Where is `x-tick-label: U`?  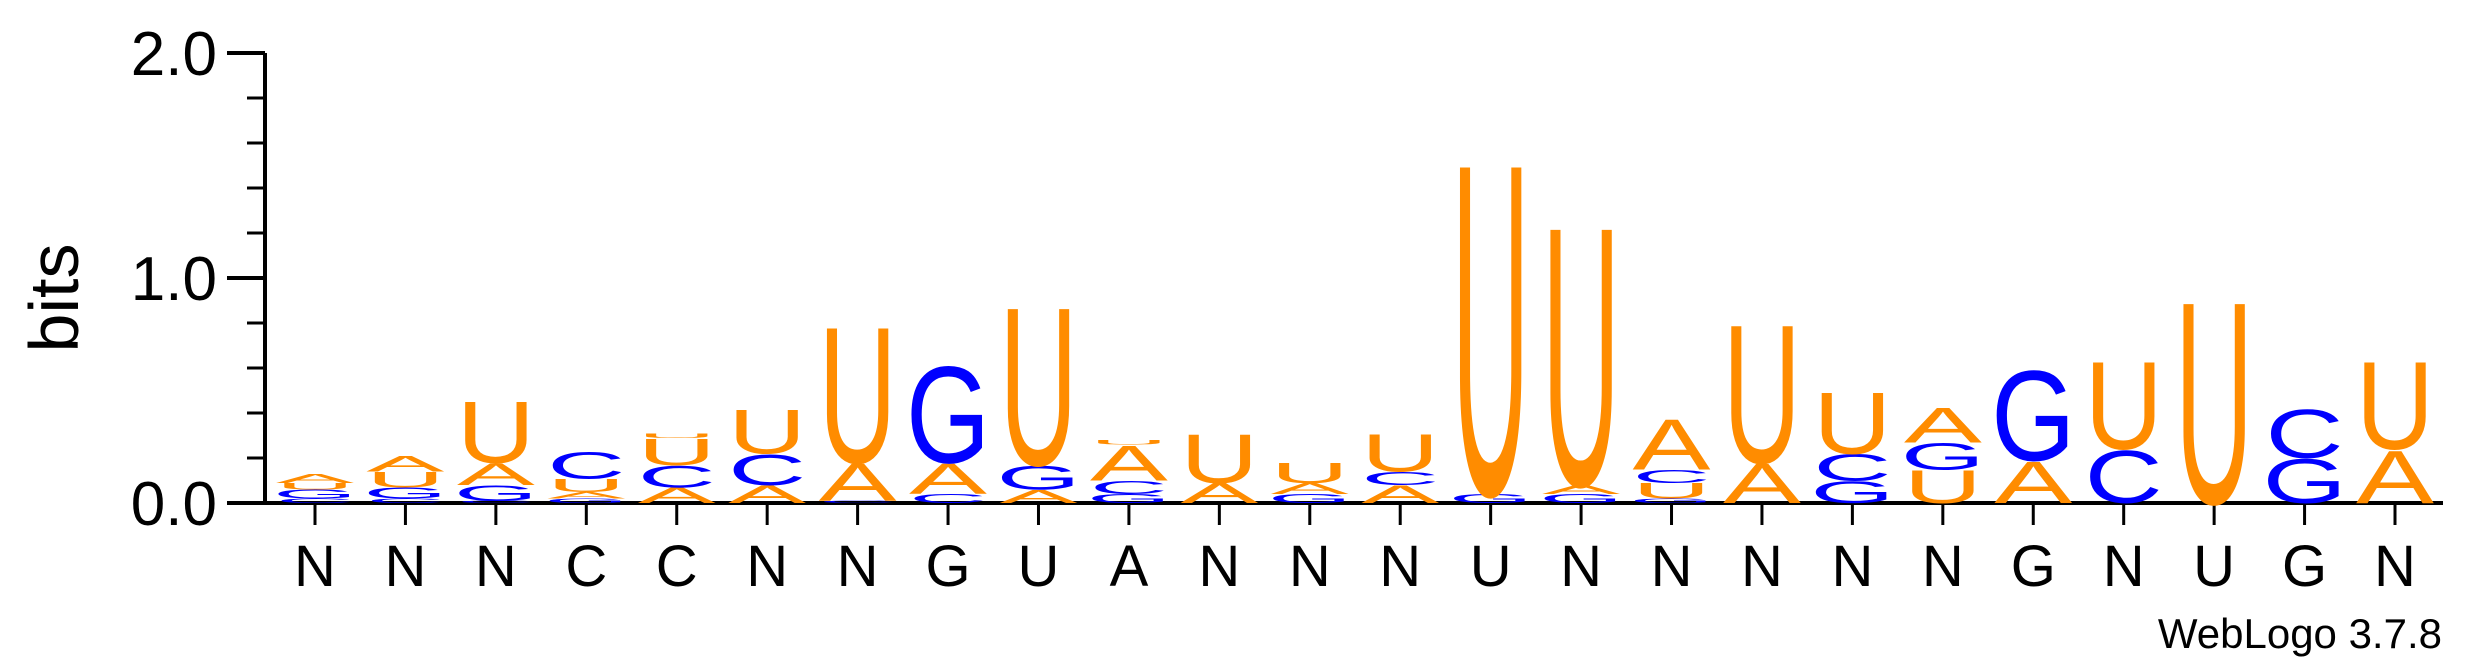
x-tick-label: U is located at coordinates (1039, 566).